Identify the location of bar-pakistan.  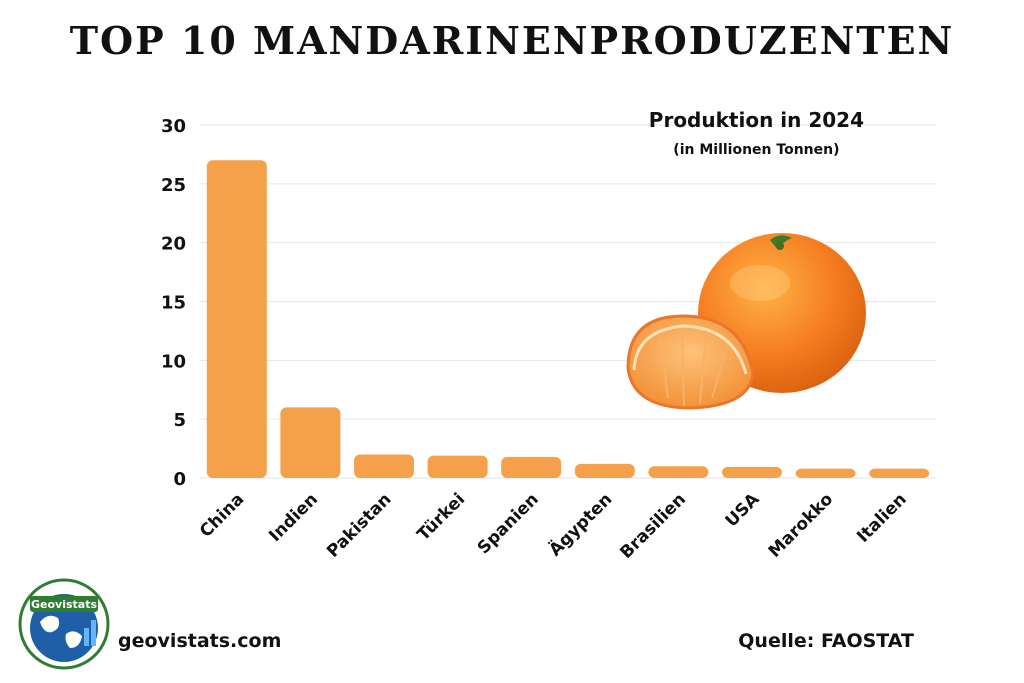
(384, 466).